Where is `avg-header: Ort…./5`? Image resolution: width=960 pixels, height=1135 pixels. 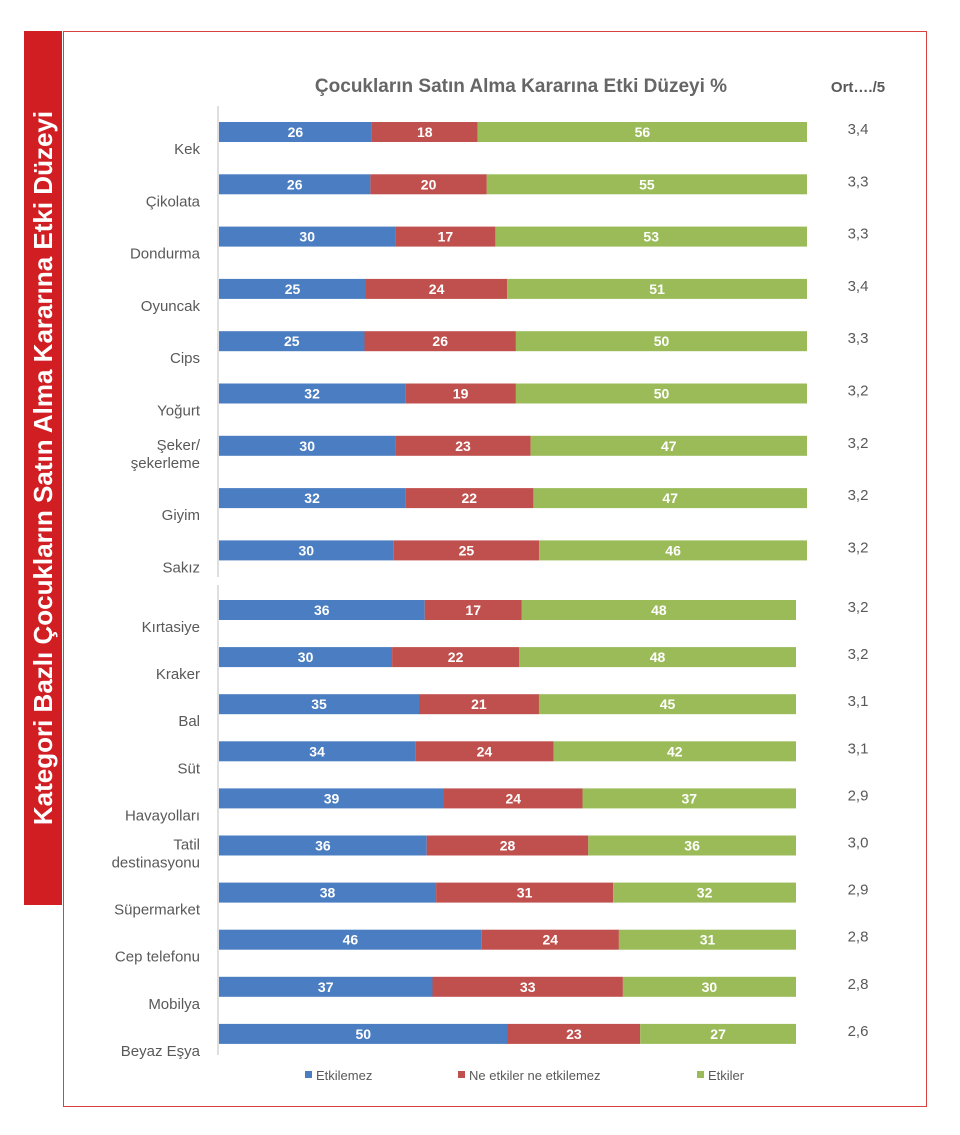 avg-header: Ort…./5 is located at coordinates (858, 87).